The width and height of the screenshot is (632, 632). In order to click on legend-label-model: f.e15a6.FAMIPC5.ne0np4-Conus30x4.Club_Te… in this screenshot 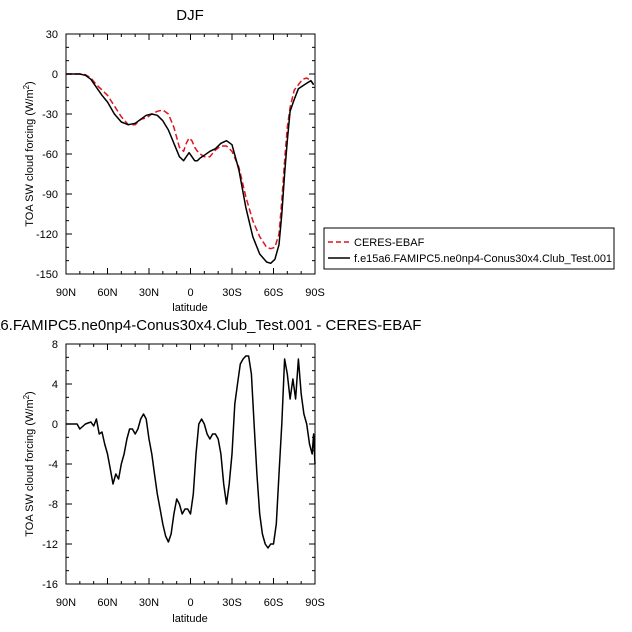, I will do `click(483, 259)`.